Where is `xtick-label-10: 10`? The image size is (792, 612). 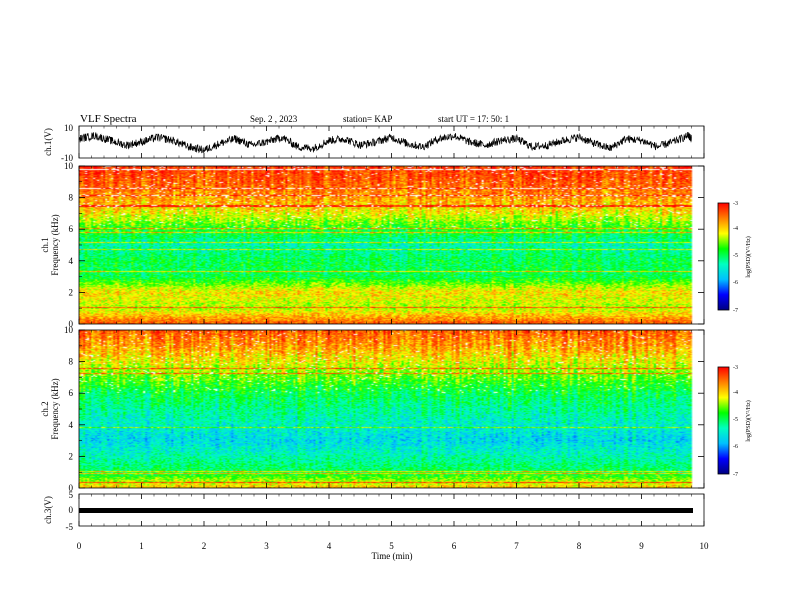 xtick-label-10: 10 is located at coordinates (705, 546).